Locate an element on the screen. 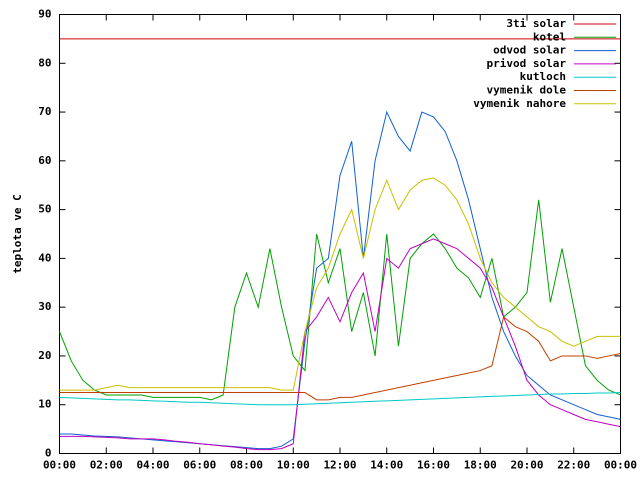 The image size is (640, 480). y-tick-label: 70 is located at coordinates (44, 111).